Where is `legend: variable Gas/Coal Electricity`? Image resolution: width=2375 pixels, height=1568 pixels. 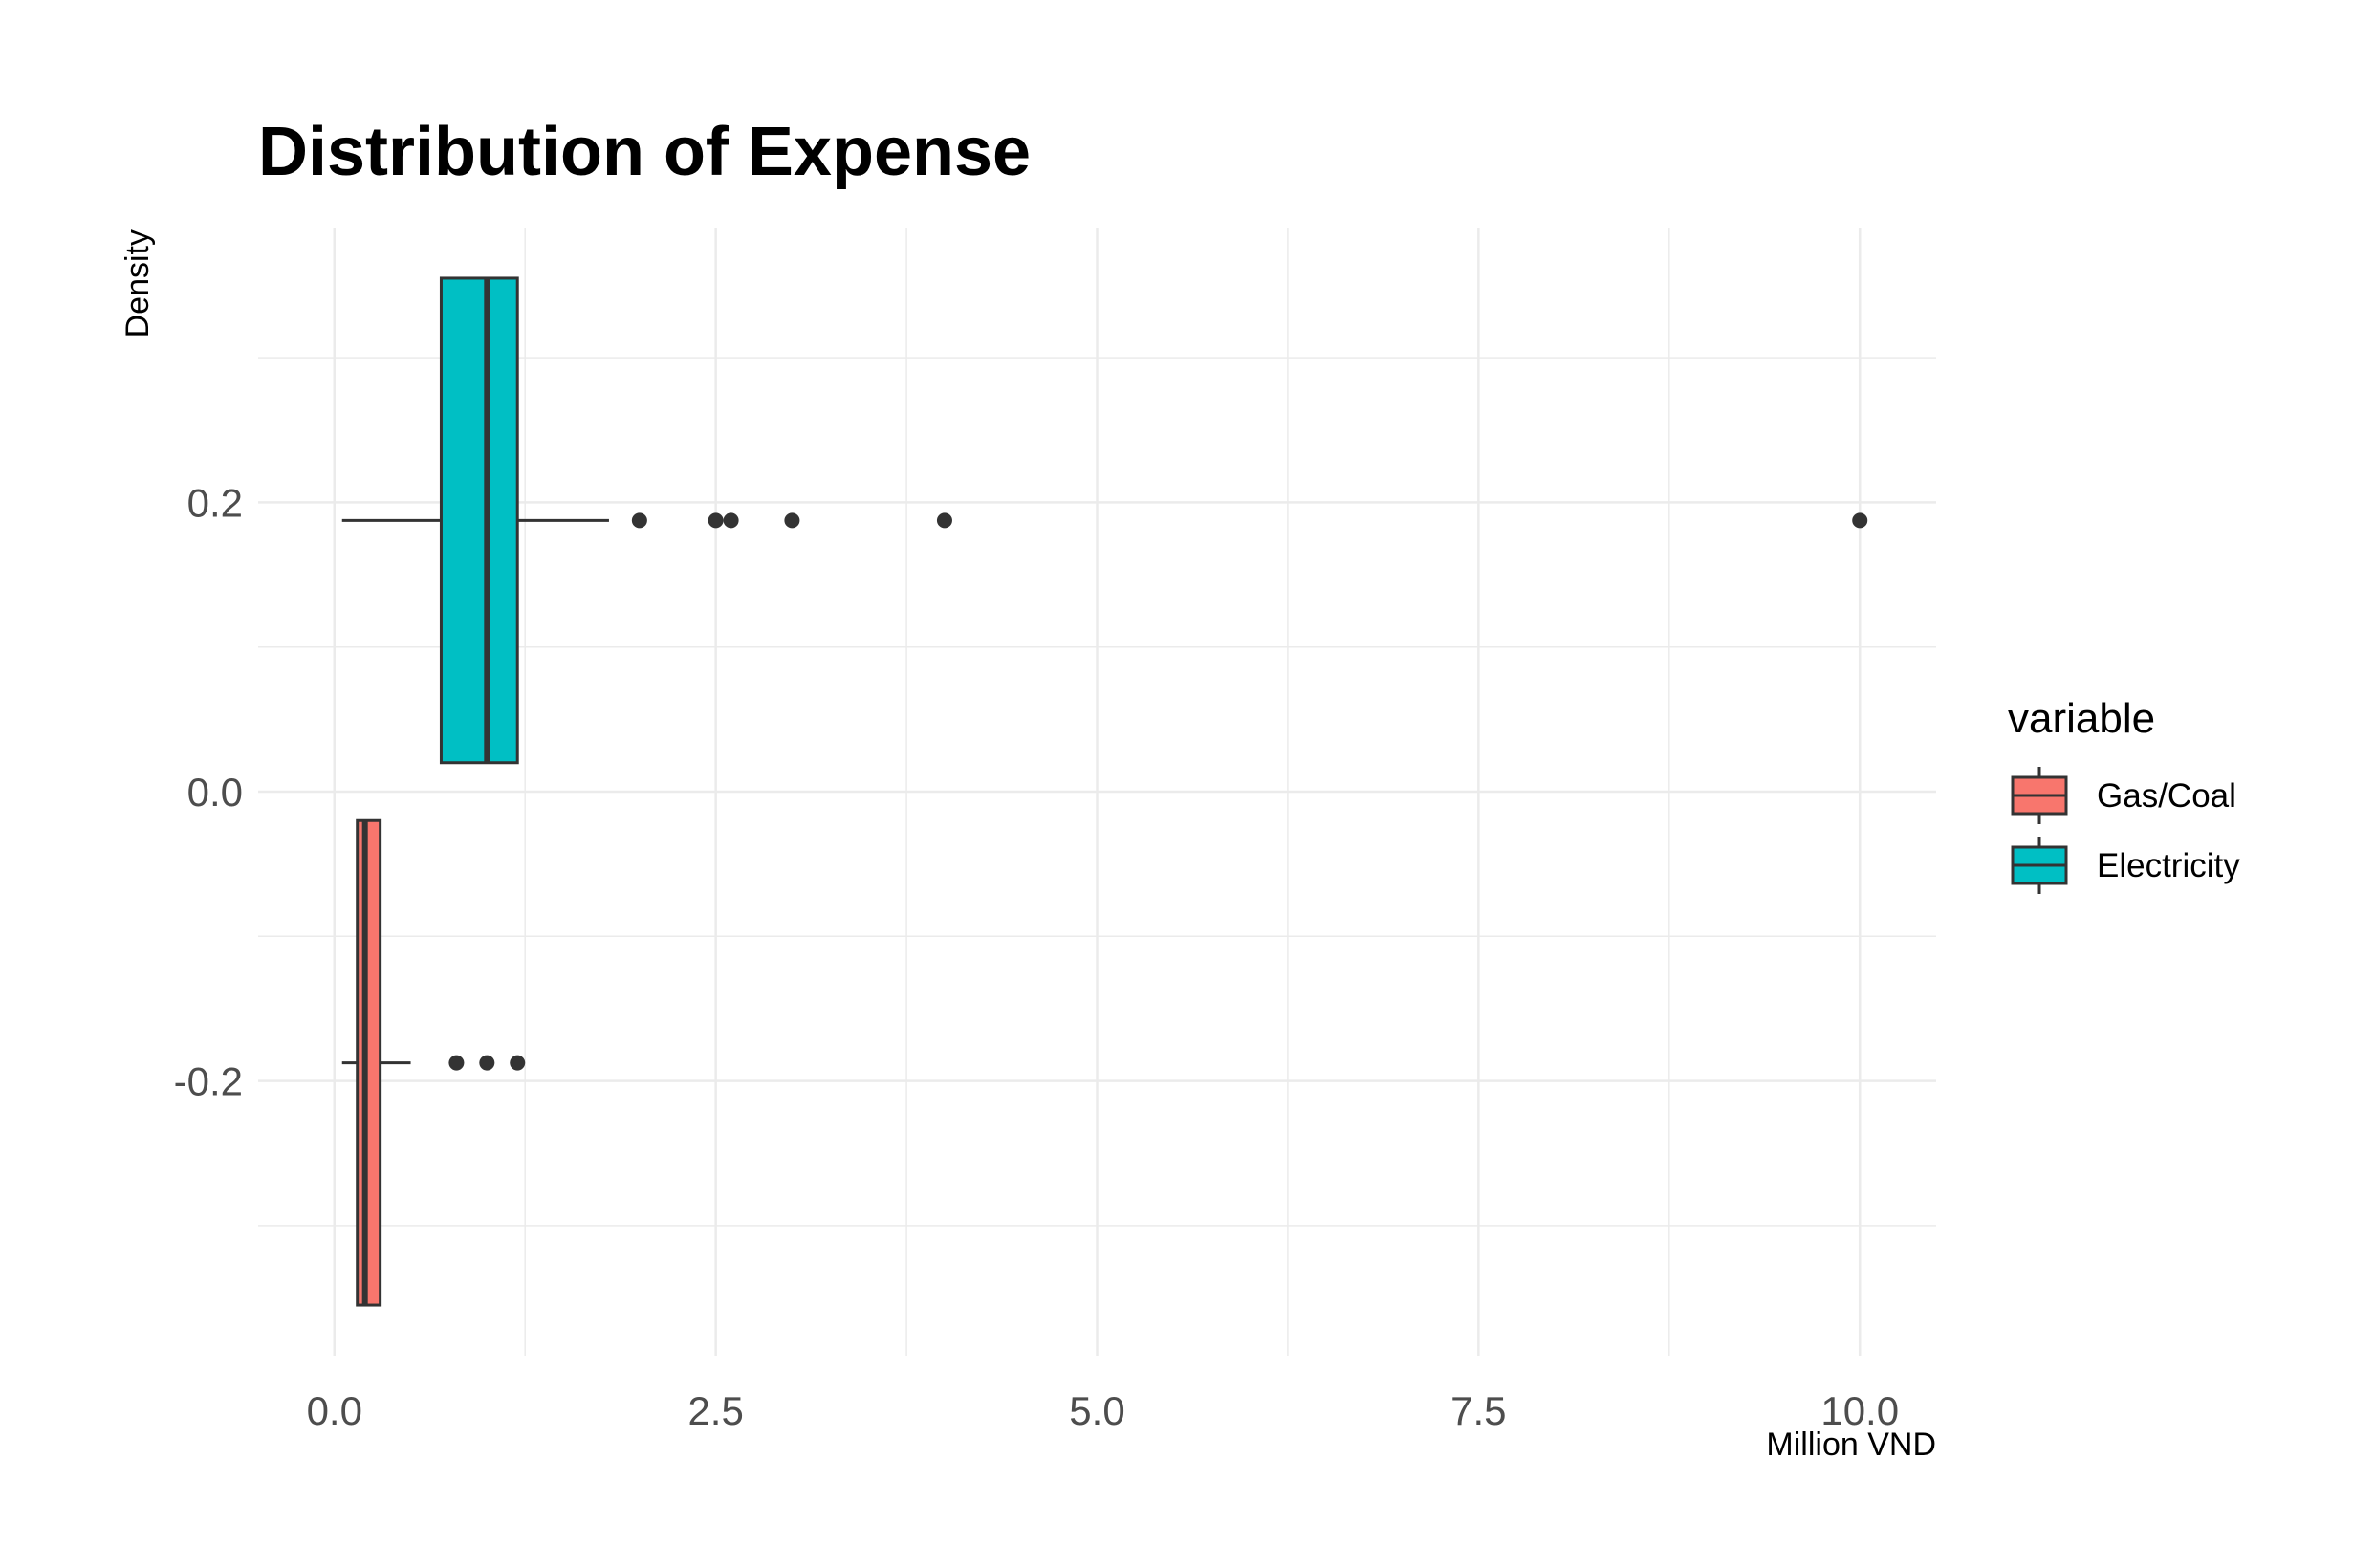
legend: variable Gas/Coal Electricity is located at coordinates (2124, 794).